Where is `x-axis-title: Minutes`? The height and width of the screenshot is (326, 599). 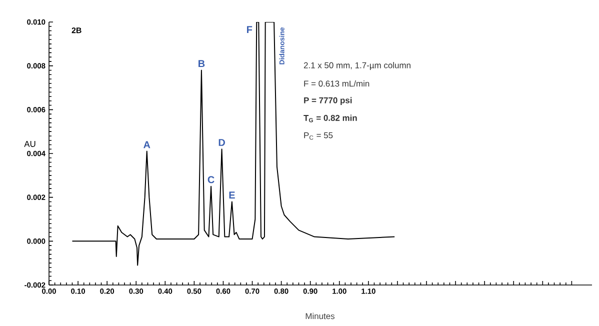
x-axis-title: Minutes is located at coordinates (320, 316).